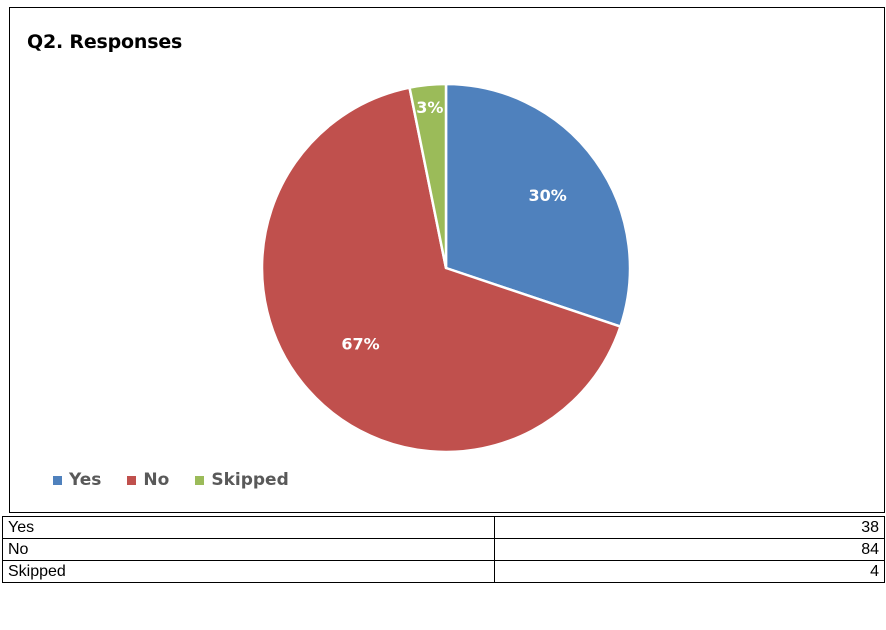 The image size is (886, 630). Describe the element at coordinates (105, 42) in the screenshot. I see `chart-title: Q2. Responses` at that location.